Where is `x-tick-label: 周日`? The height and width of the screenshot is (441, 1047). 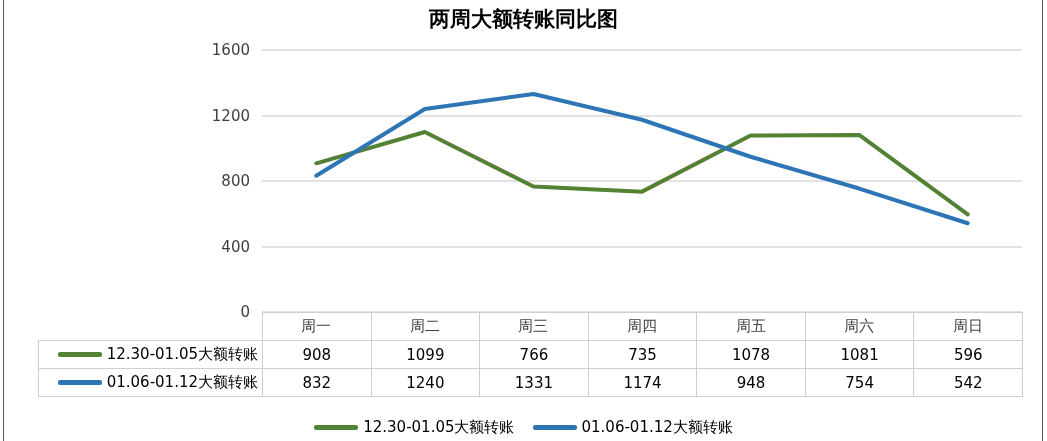
x-tick-label: 周日 is located at coordinates (967, 325).